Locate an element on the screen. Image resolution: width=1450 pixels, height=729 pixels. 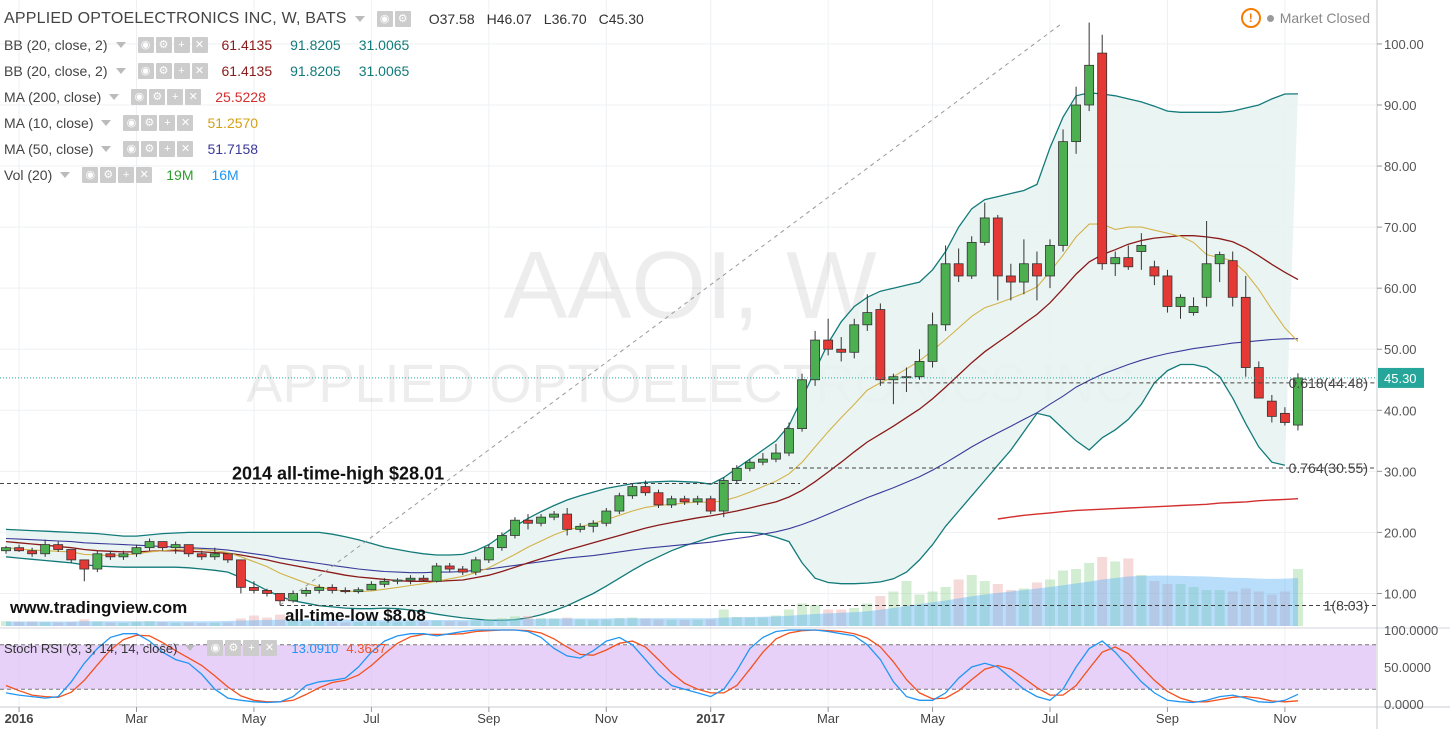
price-tick-label: 10.00 is located at coordinates (1400, 593).